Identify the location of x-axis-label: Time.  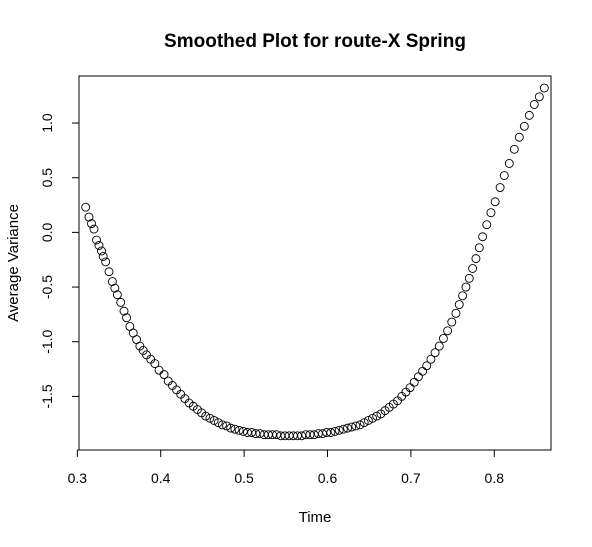
(315, 517).